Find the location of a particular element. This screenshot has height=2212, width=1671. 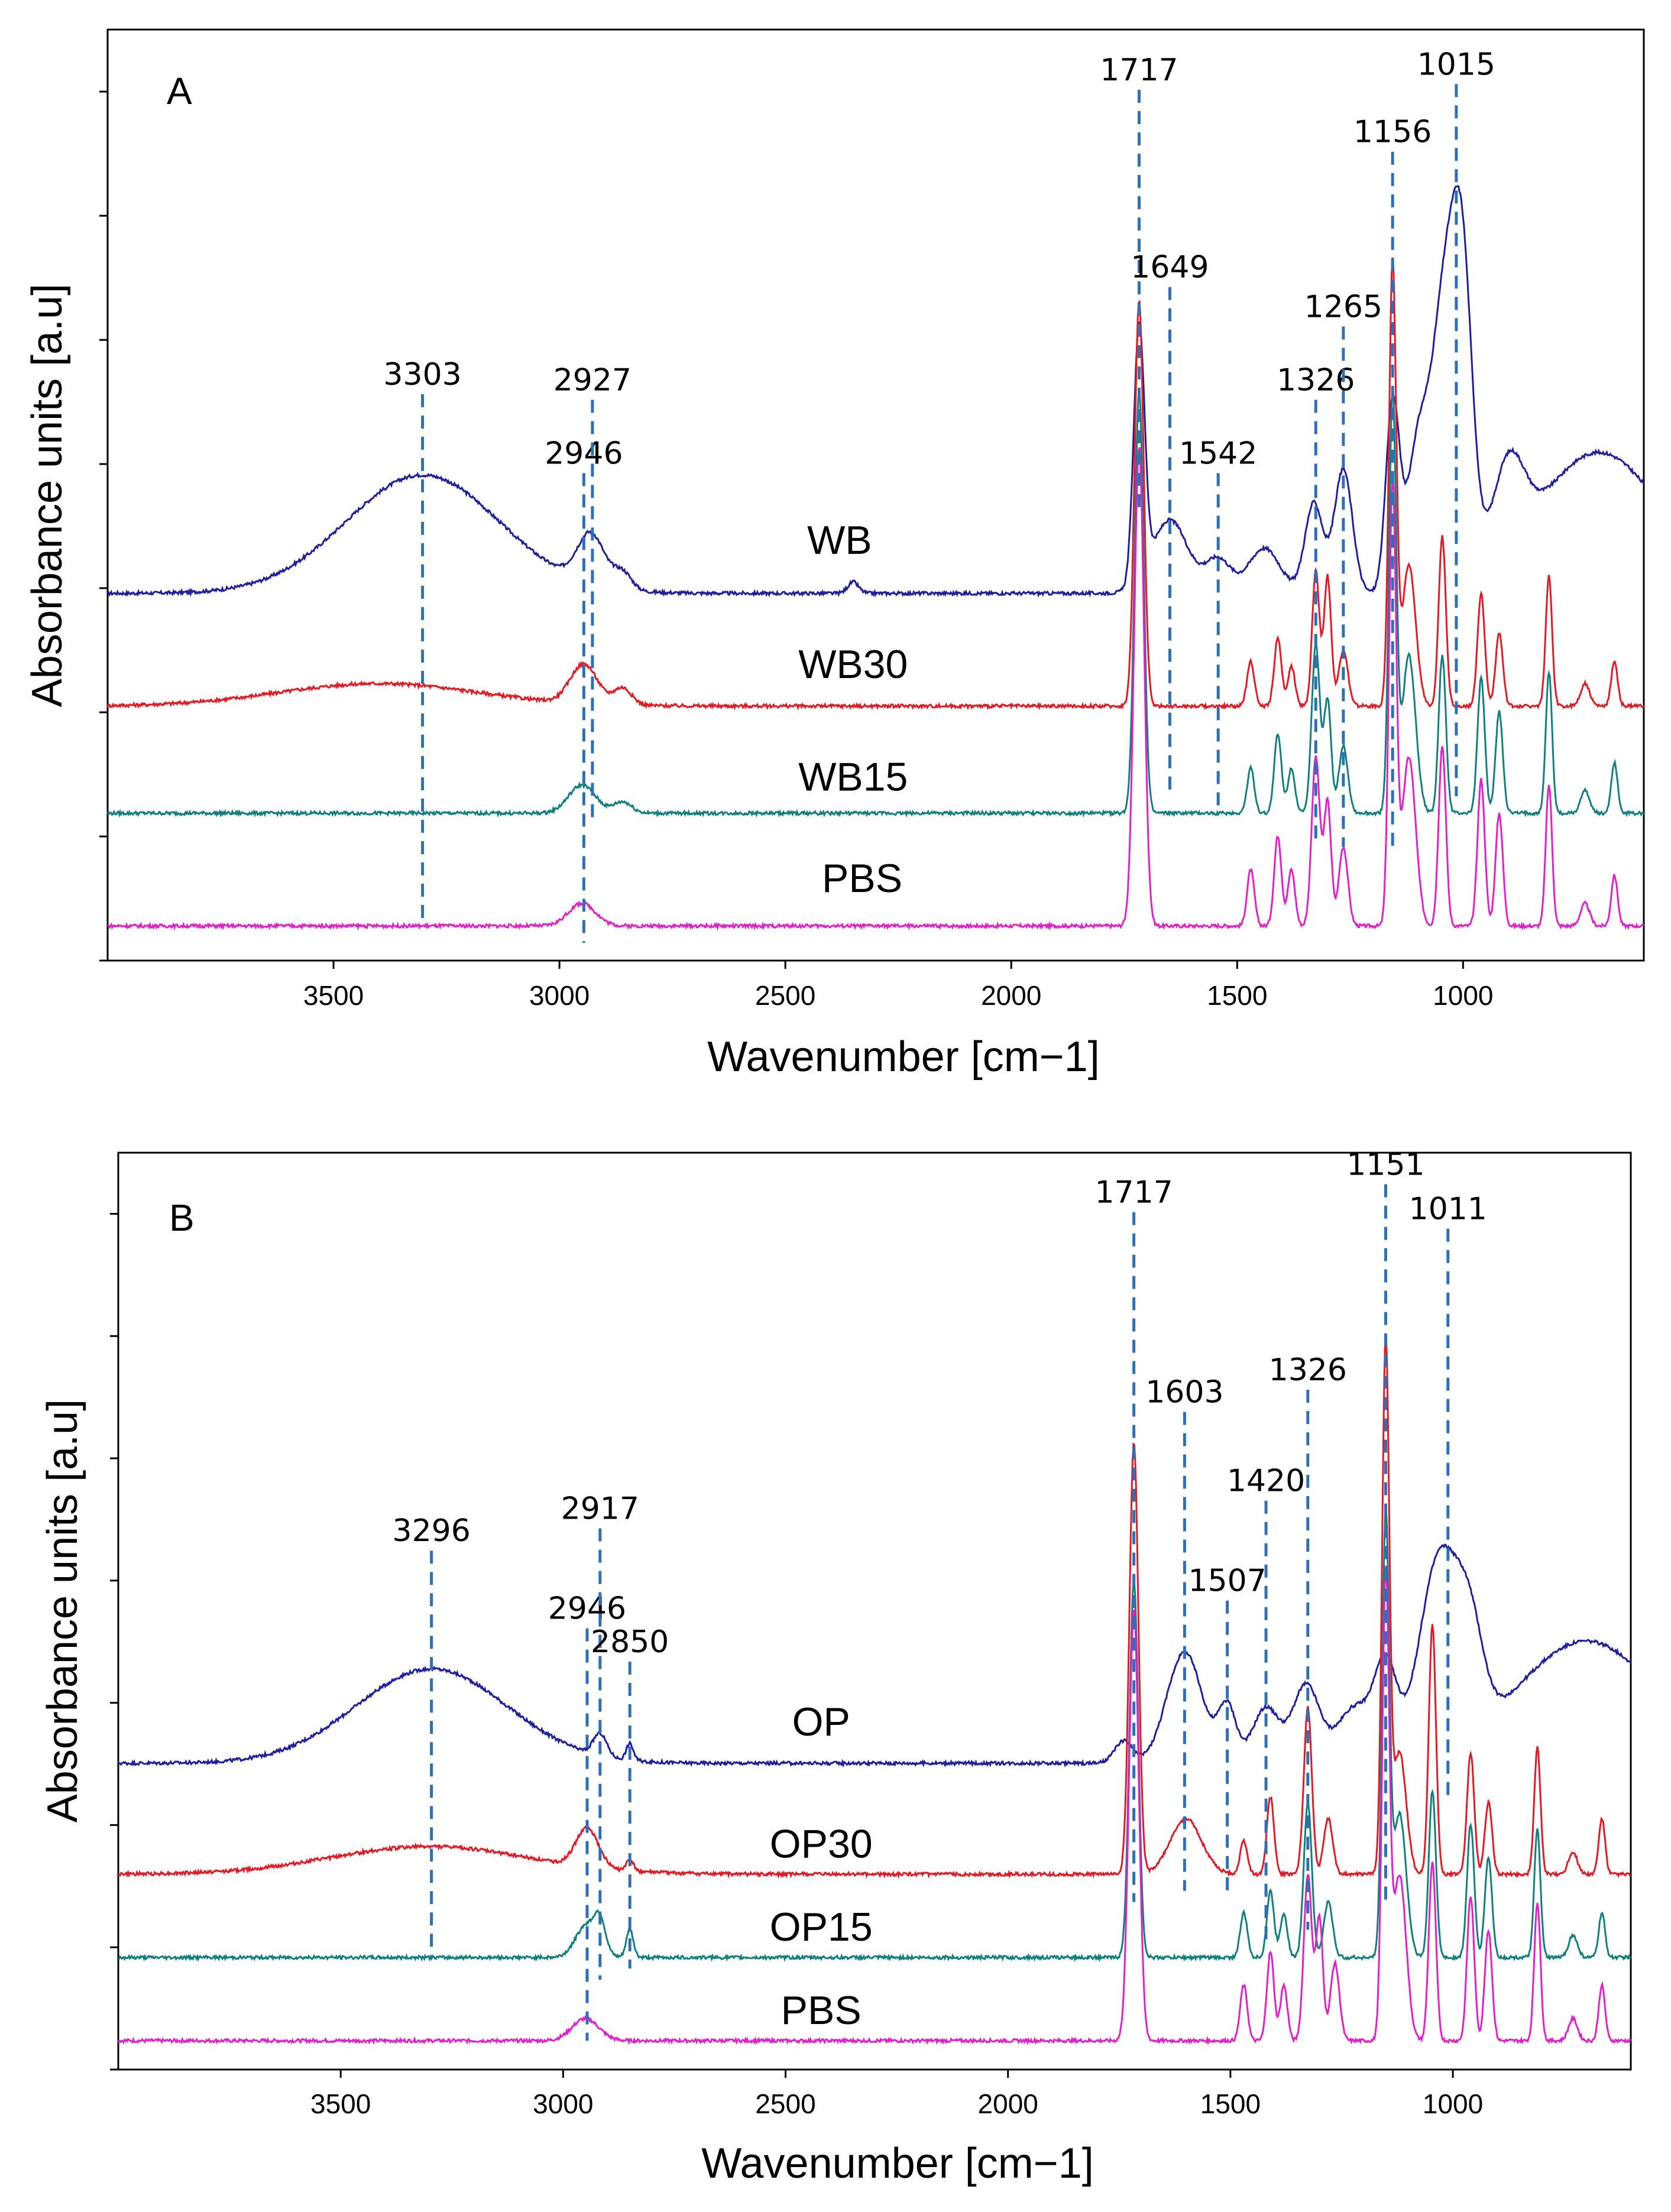

series-label: WB15 is located at coordinates (853, 777).